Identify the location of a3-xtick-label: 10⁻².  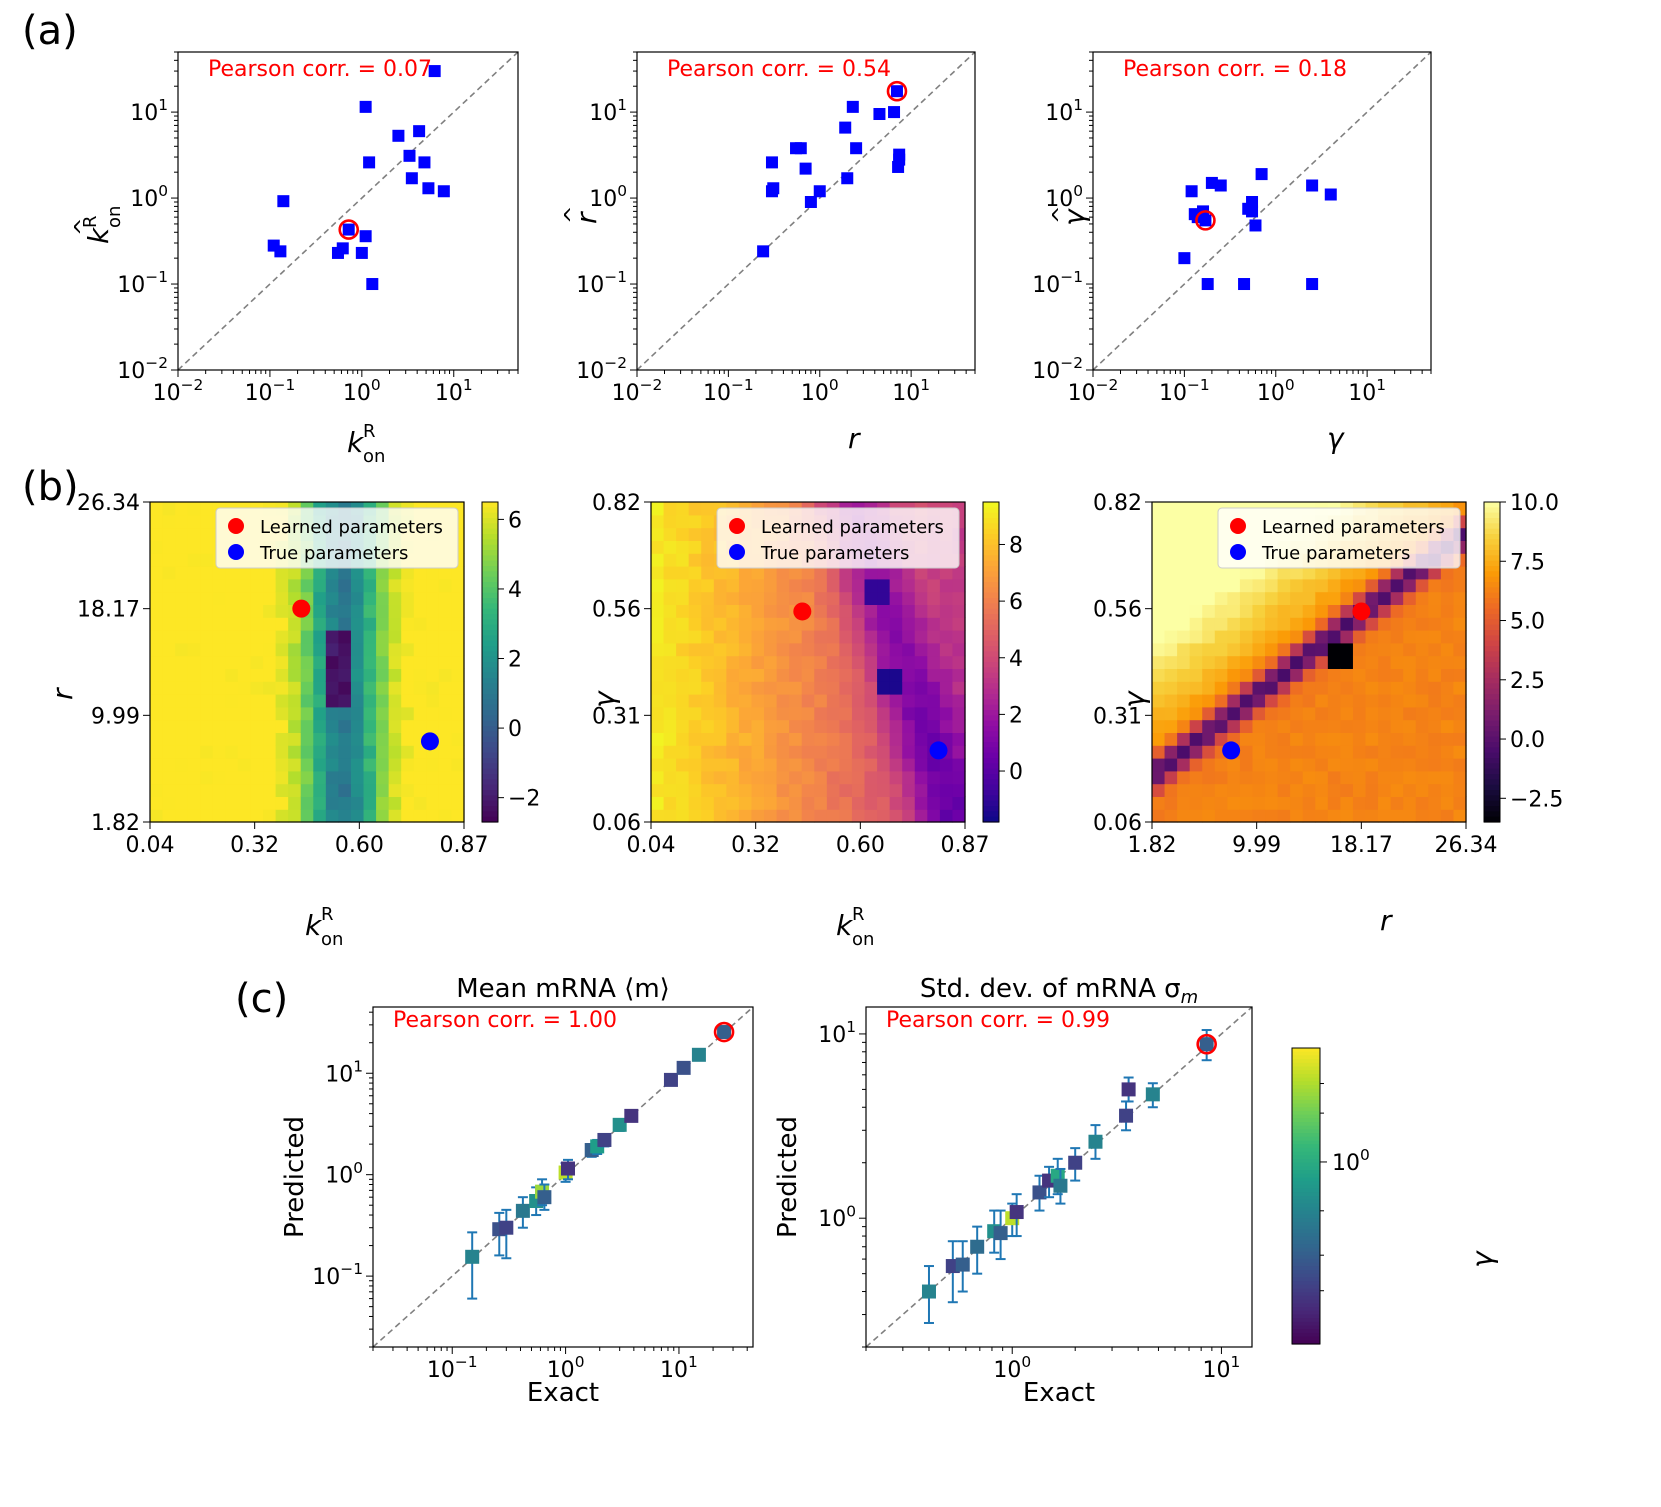
(1093, 391).